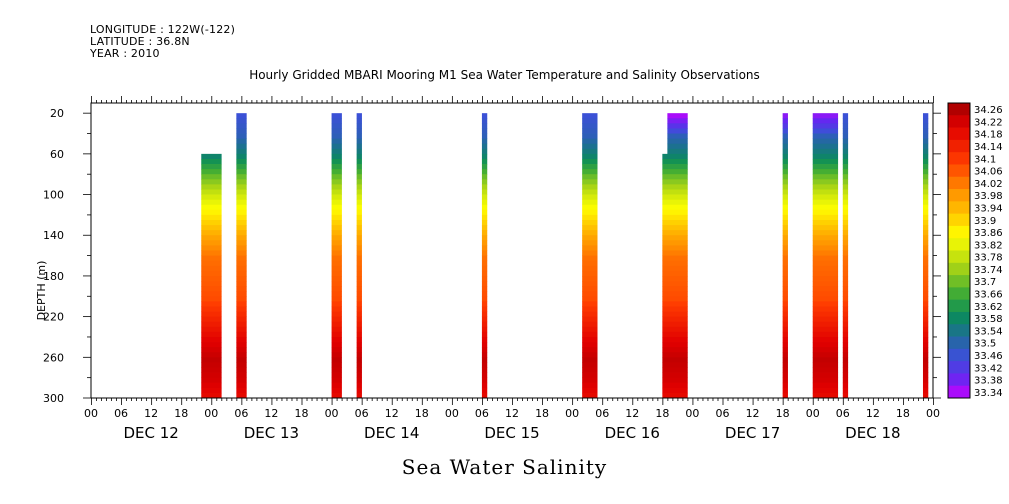 The height and width of the screenshot is (504, 1009). What do you see at coordinates (985, 159) in the screenshot?
I see `colorbar-label: 34.1` at bounding box center [985, 159].